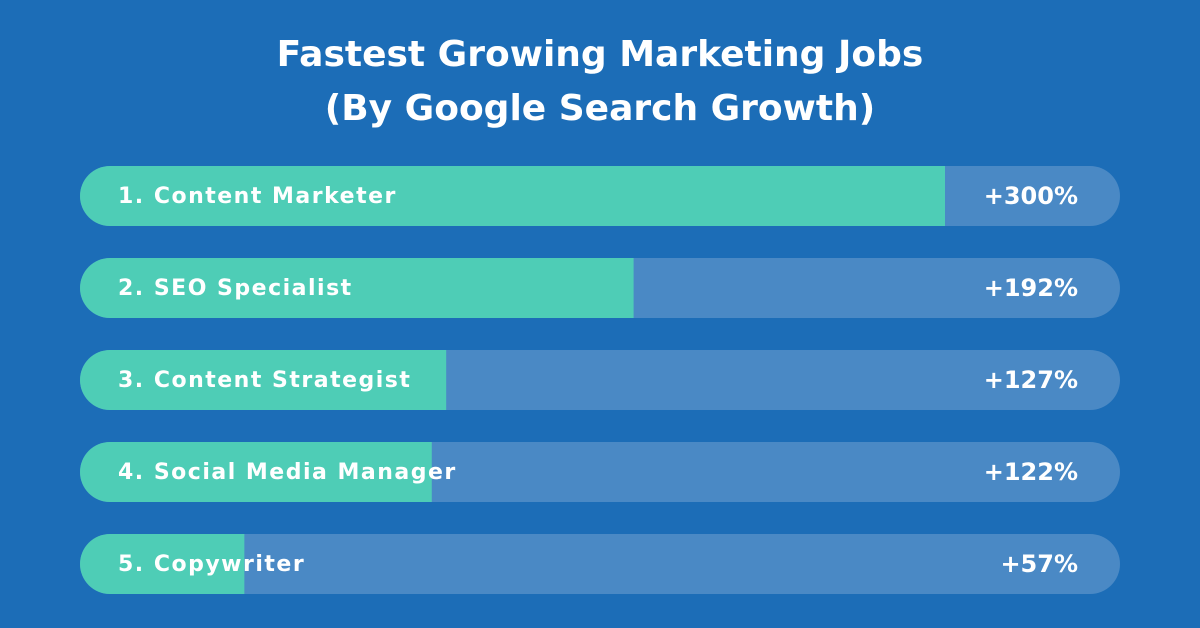 This screenshot has height=628, width=1200. What do you see at coordinates (1031, 380) in the screenshot?
I see `value-label: +127%` at bounding box center [1031, 380].